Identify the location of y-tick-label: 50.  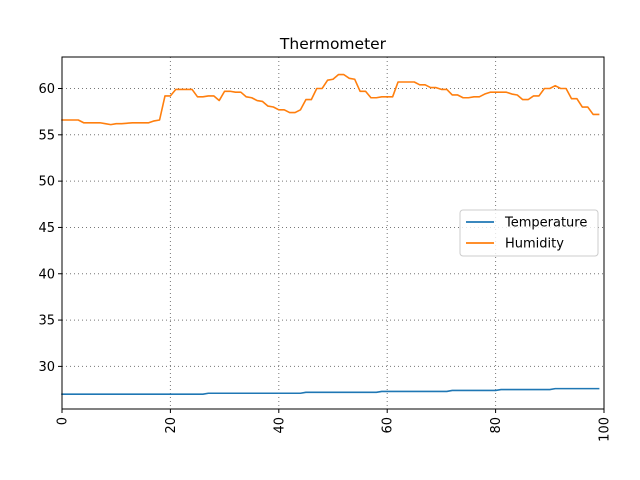
(46, 182).